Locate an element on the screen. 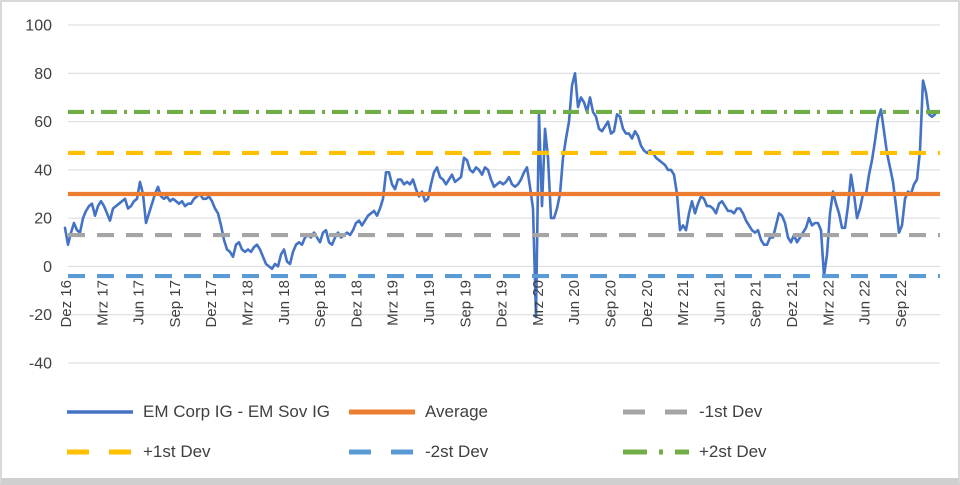 The width and height of the screenshot is (960, 485). x-tick-label: Dez 21 is located at coordinates (792, 304).